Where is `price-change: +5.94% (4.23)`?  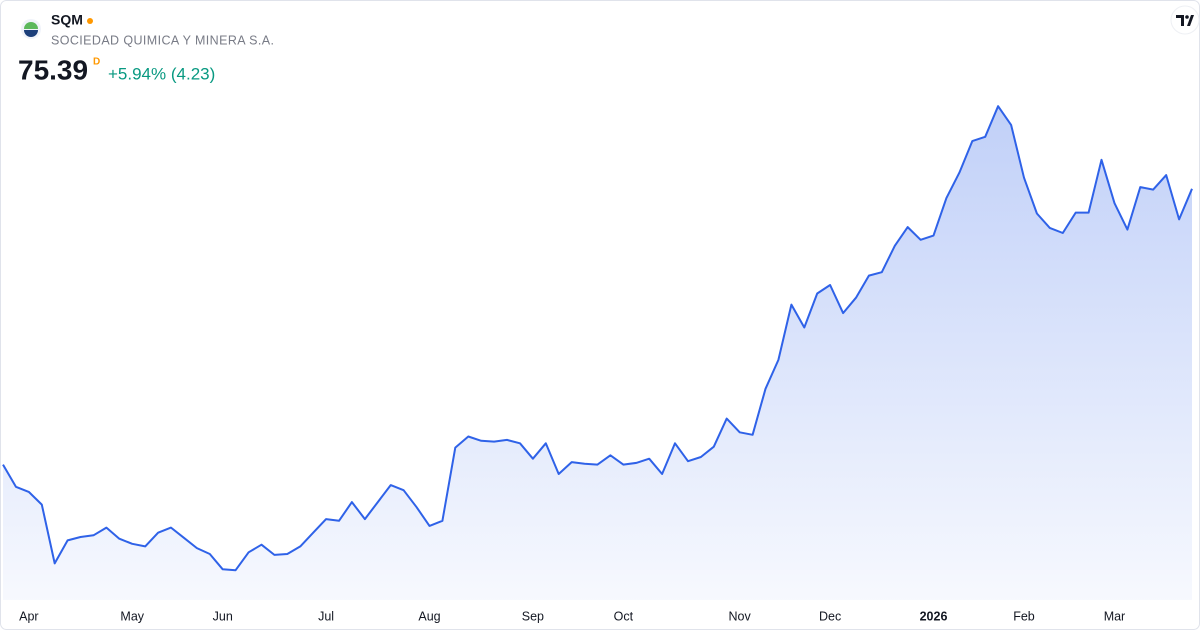 price-change: +5.94% (4.23) is located at coordinates (161, 73).